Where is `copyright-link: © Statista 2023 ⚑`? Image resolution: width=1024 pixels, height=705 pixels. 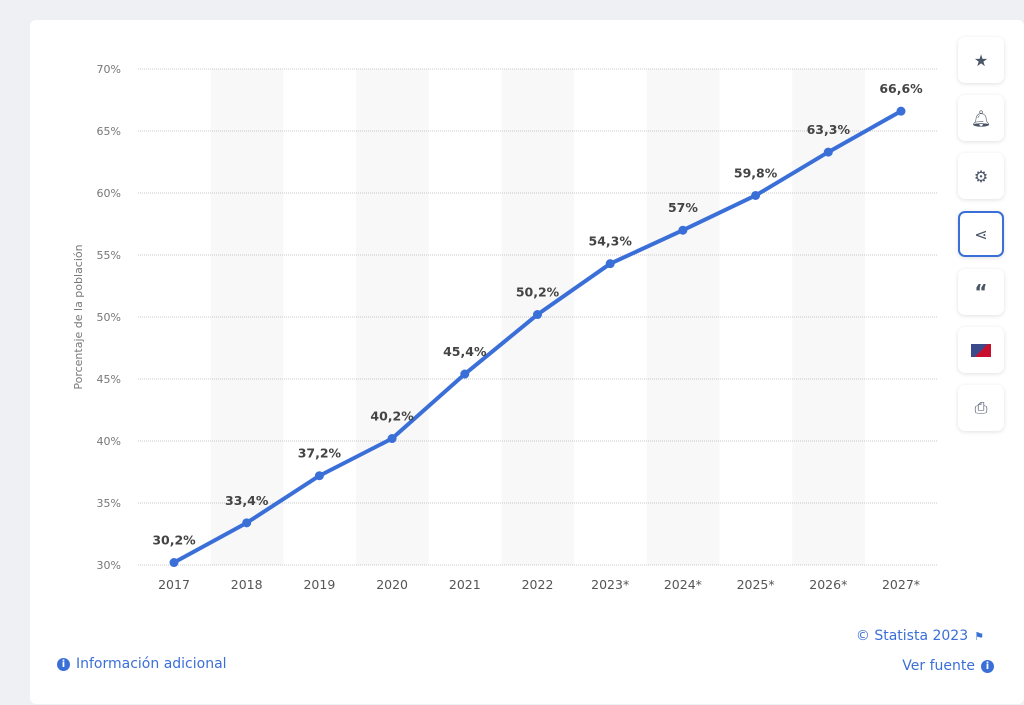 copyright-link: © Statista 2023 ⚑ is located at coordinates (920, 636).